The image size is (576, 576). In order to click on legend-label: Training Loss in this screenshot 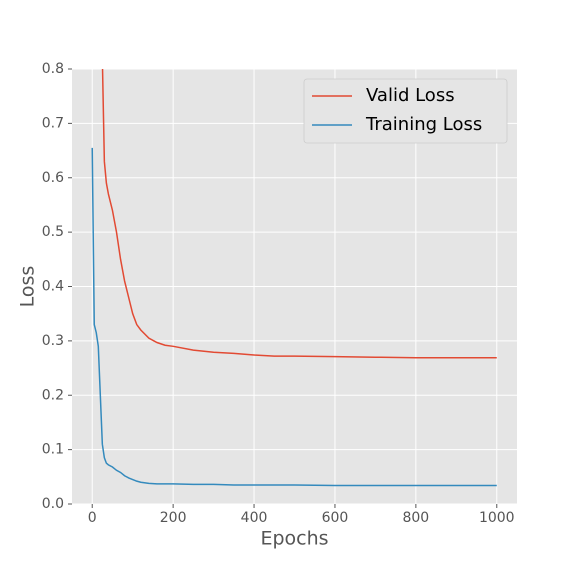, I will do `click(423, 124)`.